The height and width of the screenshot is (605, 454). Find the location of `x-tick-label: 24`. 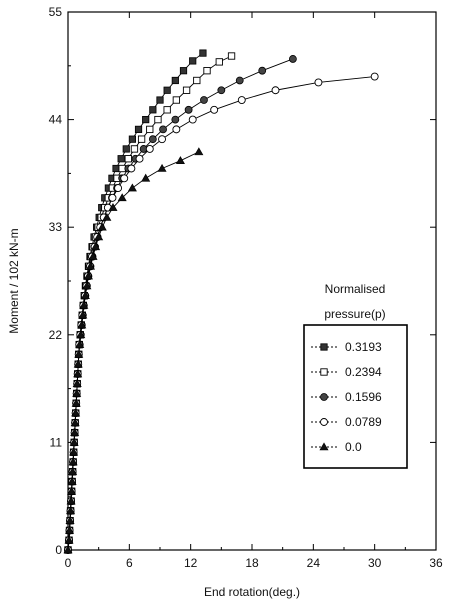

x-tick-label: 24 is located at coordinates (314, 563).